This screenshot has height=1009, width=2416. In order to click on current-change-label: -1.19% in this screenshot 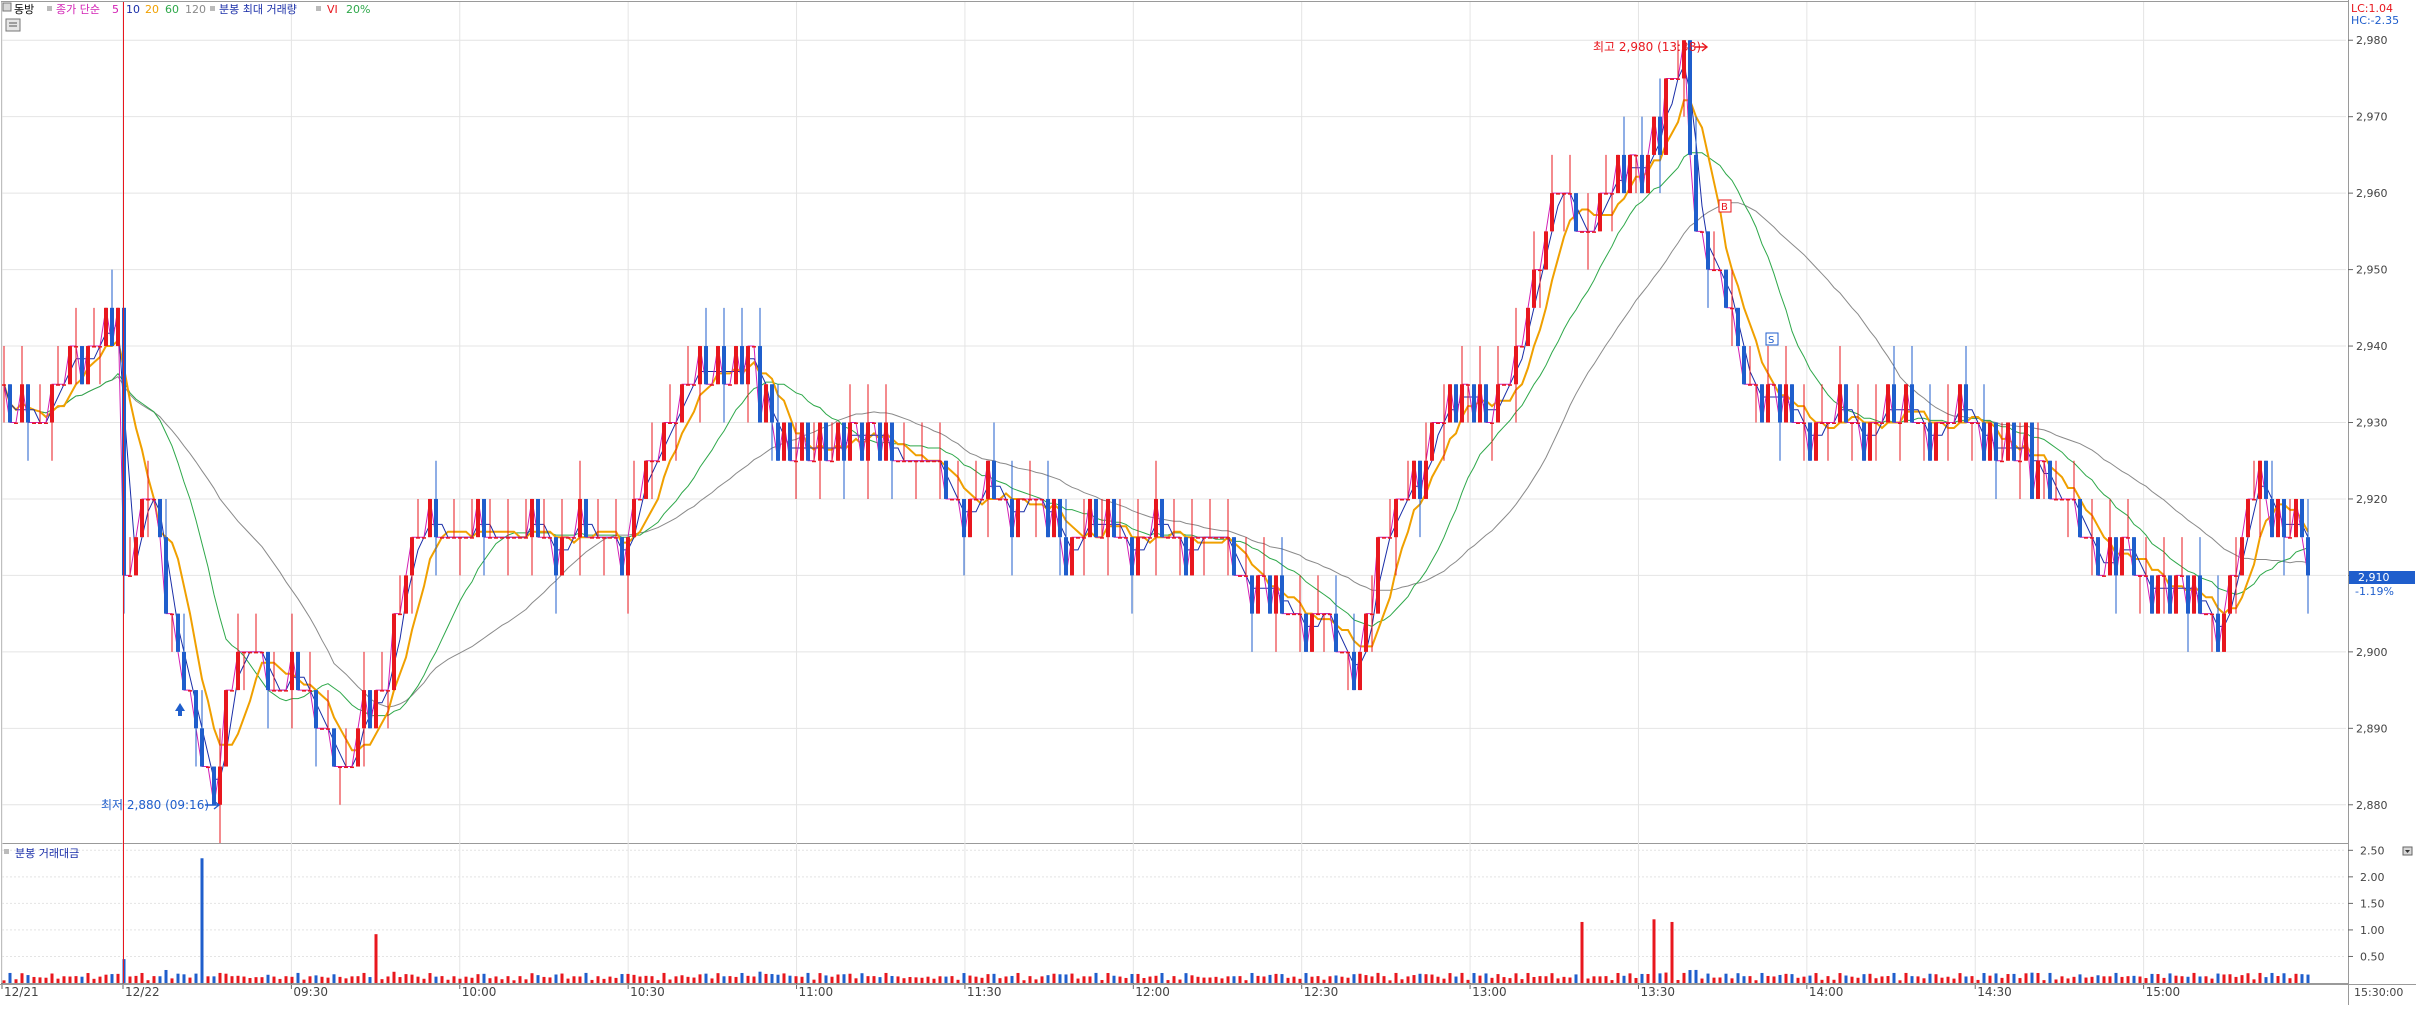, I will do `click(2374, 591)`.